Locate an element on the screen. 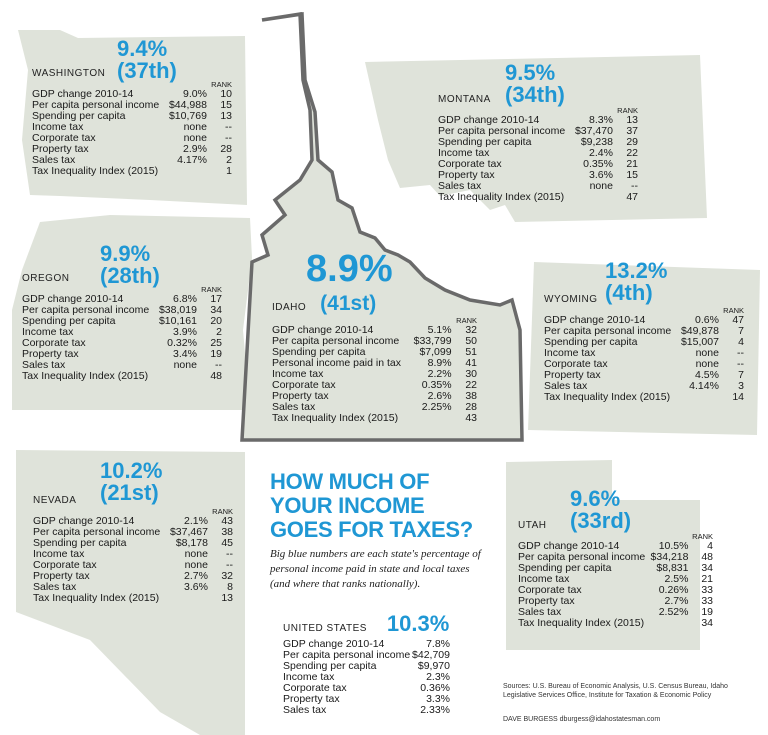  row-rank: 20 is located at coordinates (216, 320).